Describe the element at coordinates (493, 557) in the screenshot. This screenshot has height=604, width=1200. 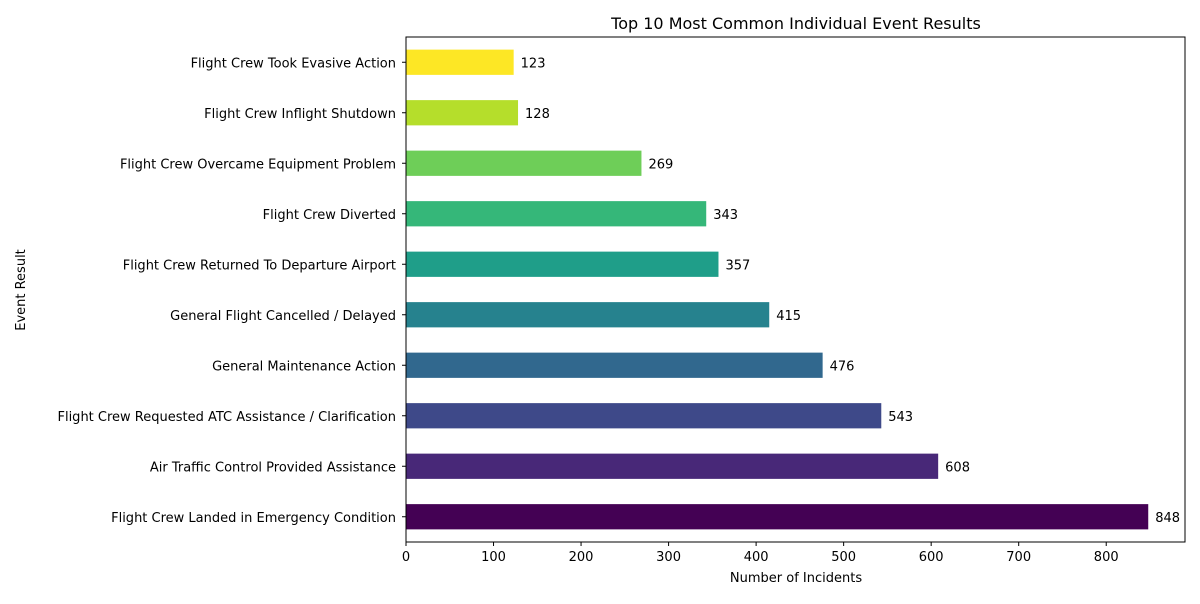
I see `x-tick-label: 100` at that location.